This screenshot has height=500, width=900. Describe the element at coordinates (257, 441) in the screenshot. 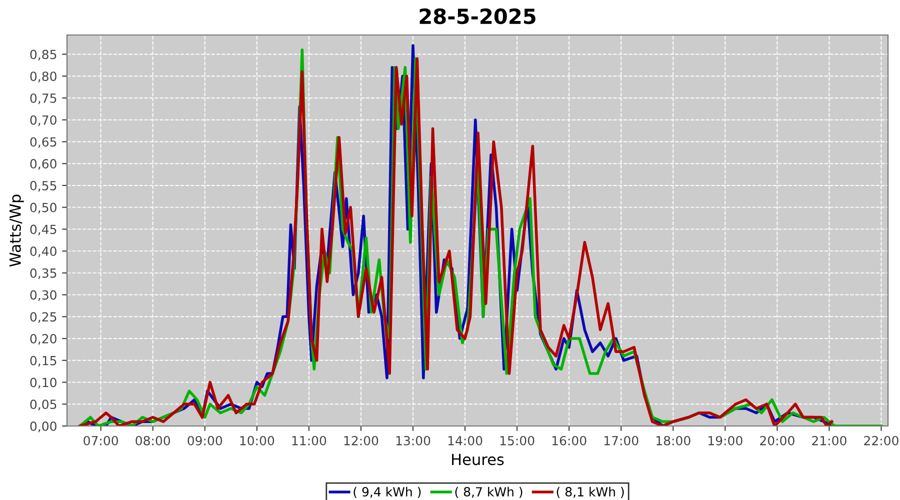

I see `x-tick-label: 10:00` at that location.